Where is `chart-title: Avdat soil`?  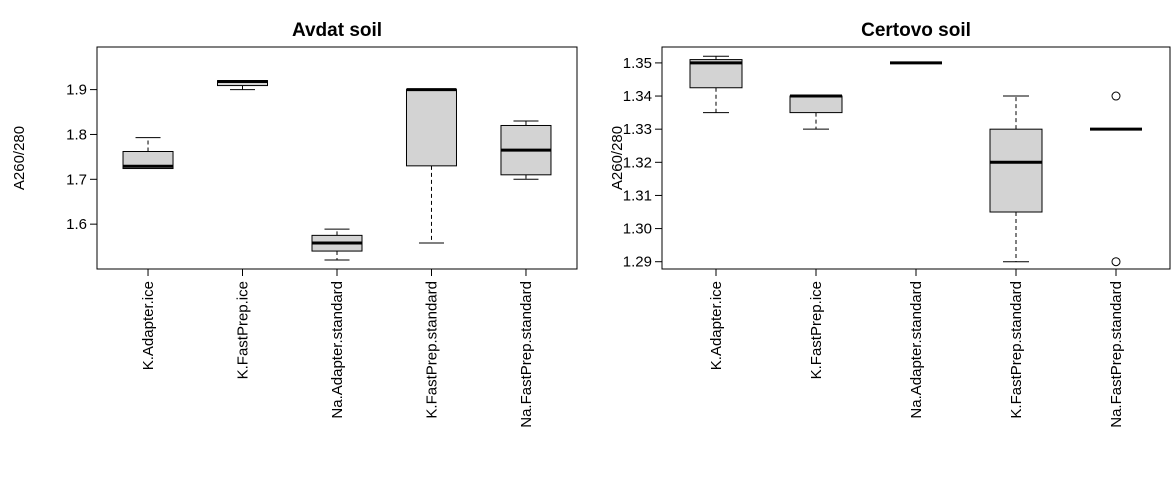 chart-title: Avdat soil is located at coordinates (337, 30).